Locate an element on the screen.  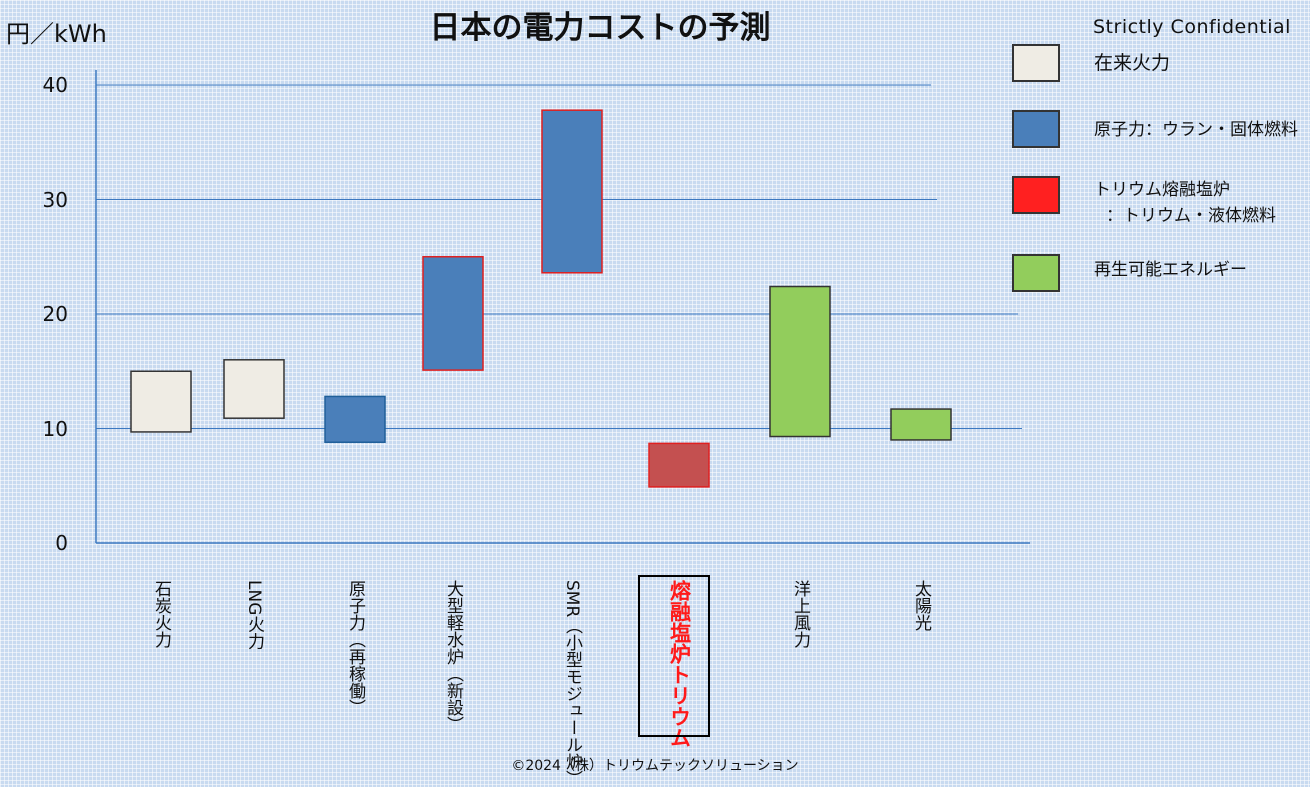
x-tick-label-line: 大型軽水炉 is located at coordinates (453, 622).